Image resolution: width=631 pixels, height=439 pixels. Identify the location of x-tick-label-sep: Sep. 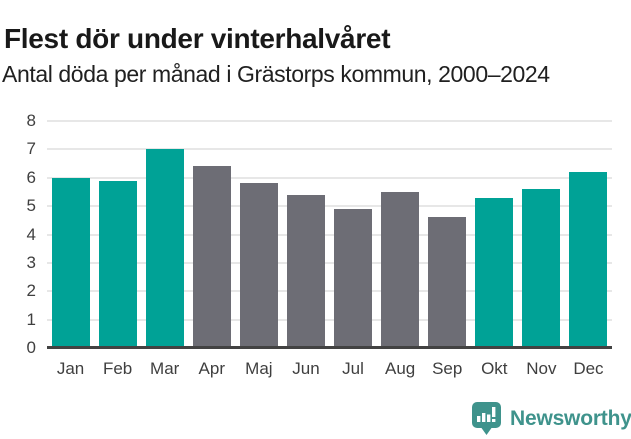
(447, 368).